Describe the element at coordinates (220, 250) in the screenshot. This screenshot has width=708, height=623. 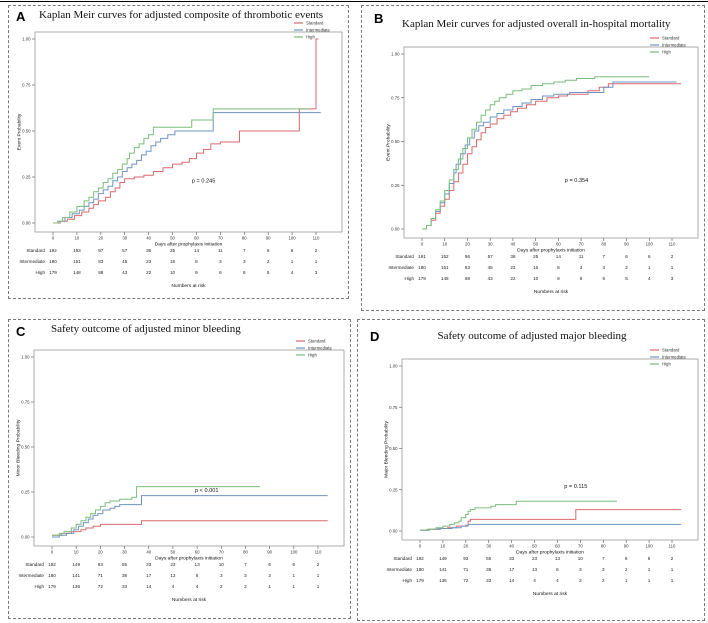
I see `svg-text: 11` at that location.